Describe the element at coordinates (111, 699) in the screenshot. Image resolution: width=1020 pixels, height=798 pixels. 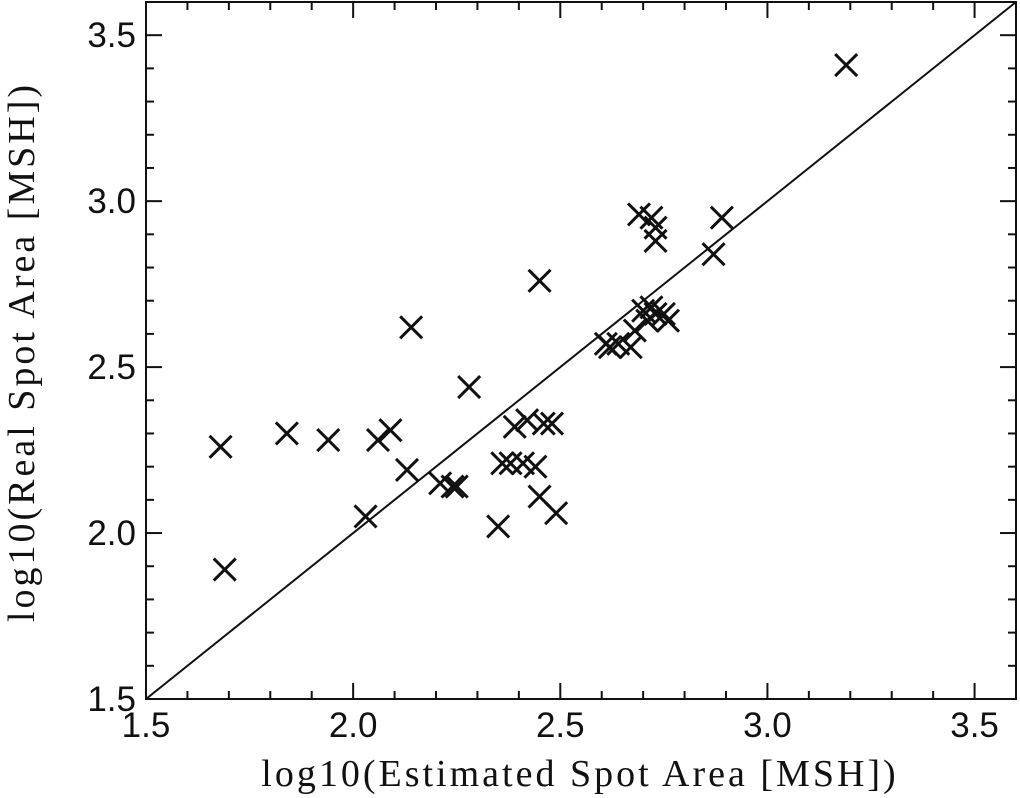
I see `y-tick-label: 1.5` at that location.